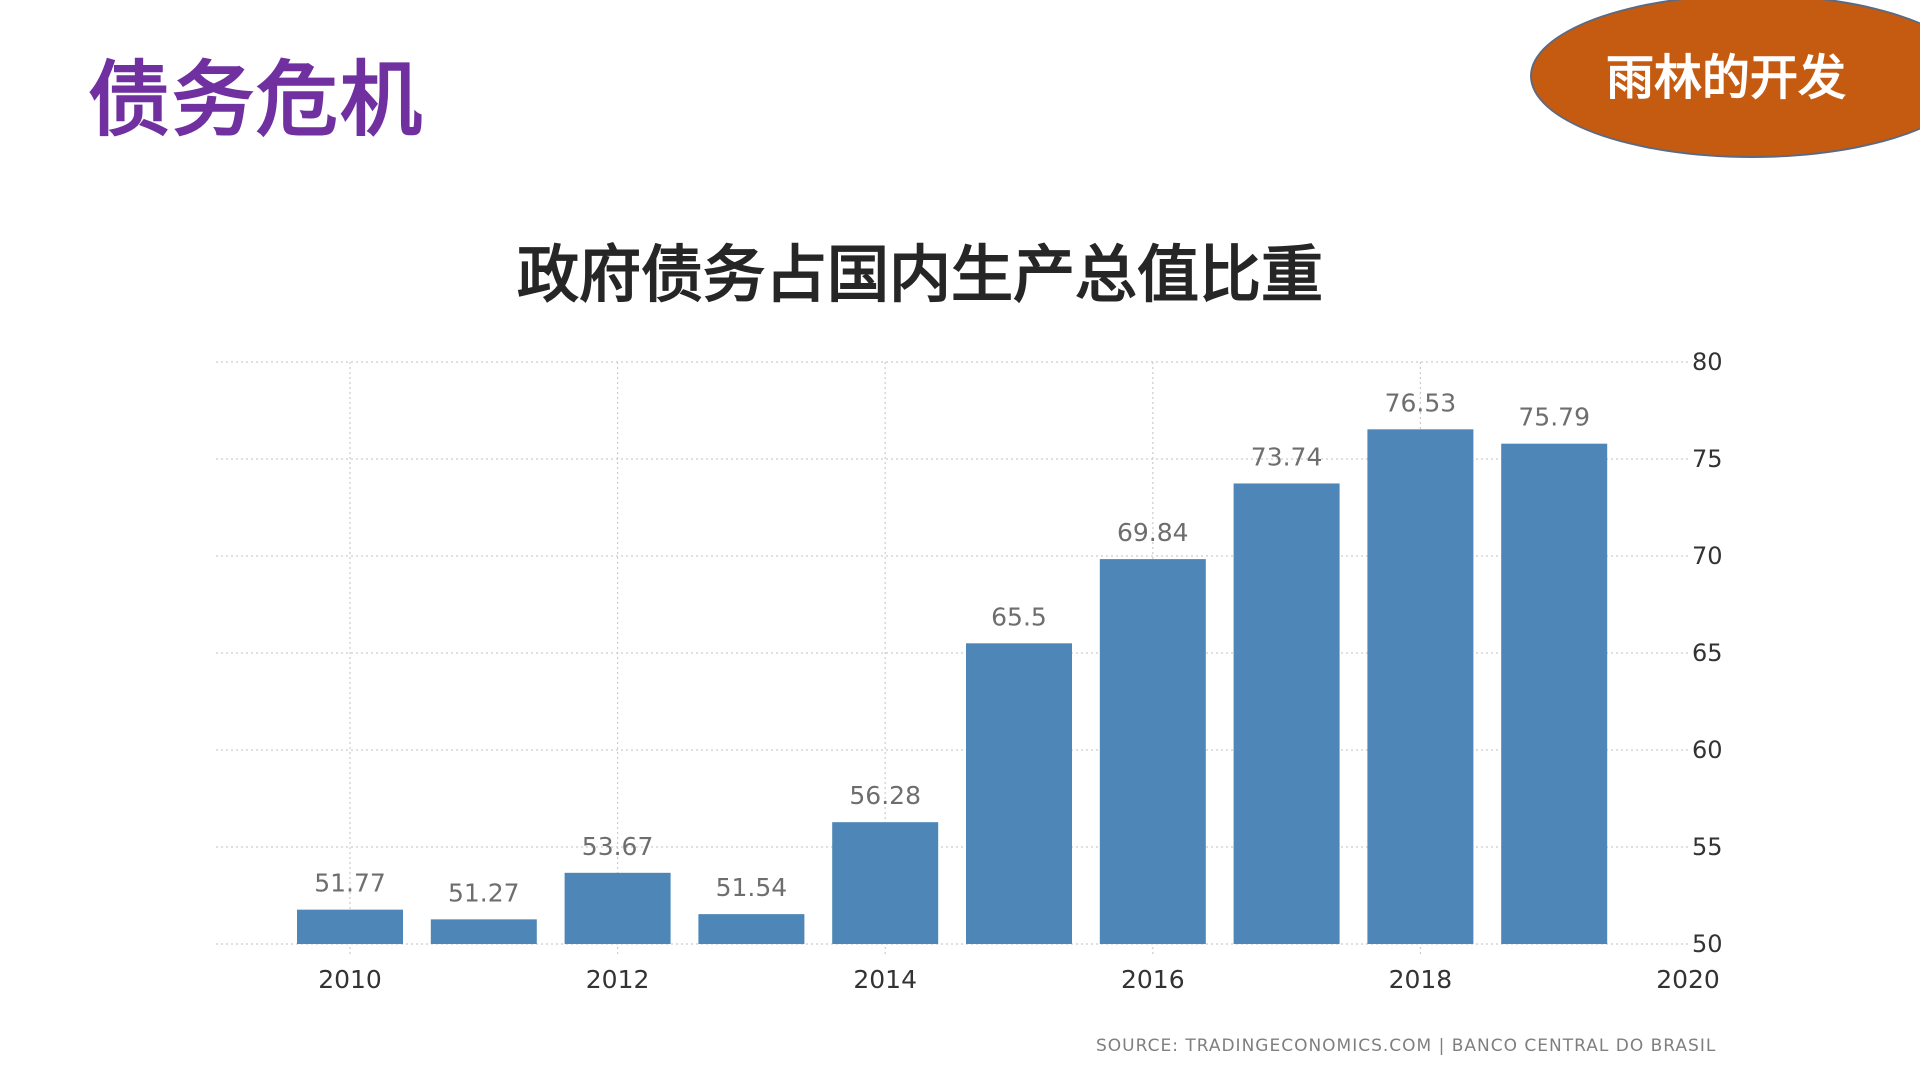 The height and width of the screenshot is (1080, 1920). Describe the element at coordinates (1707, 459) in the screenshot. I see `y-tick-label: 75` at that location.